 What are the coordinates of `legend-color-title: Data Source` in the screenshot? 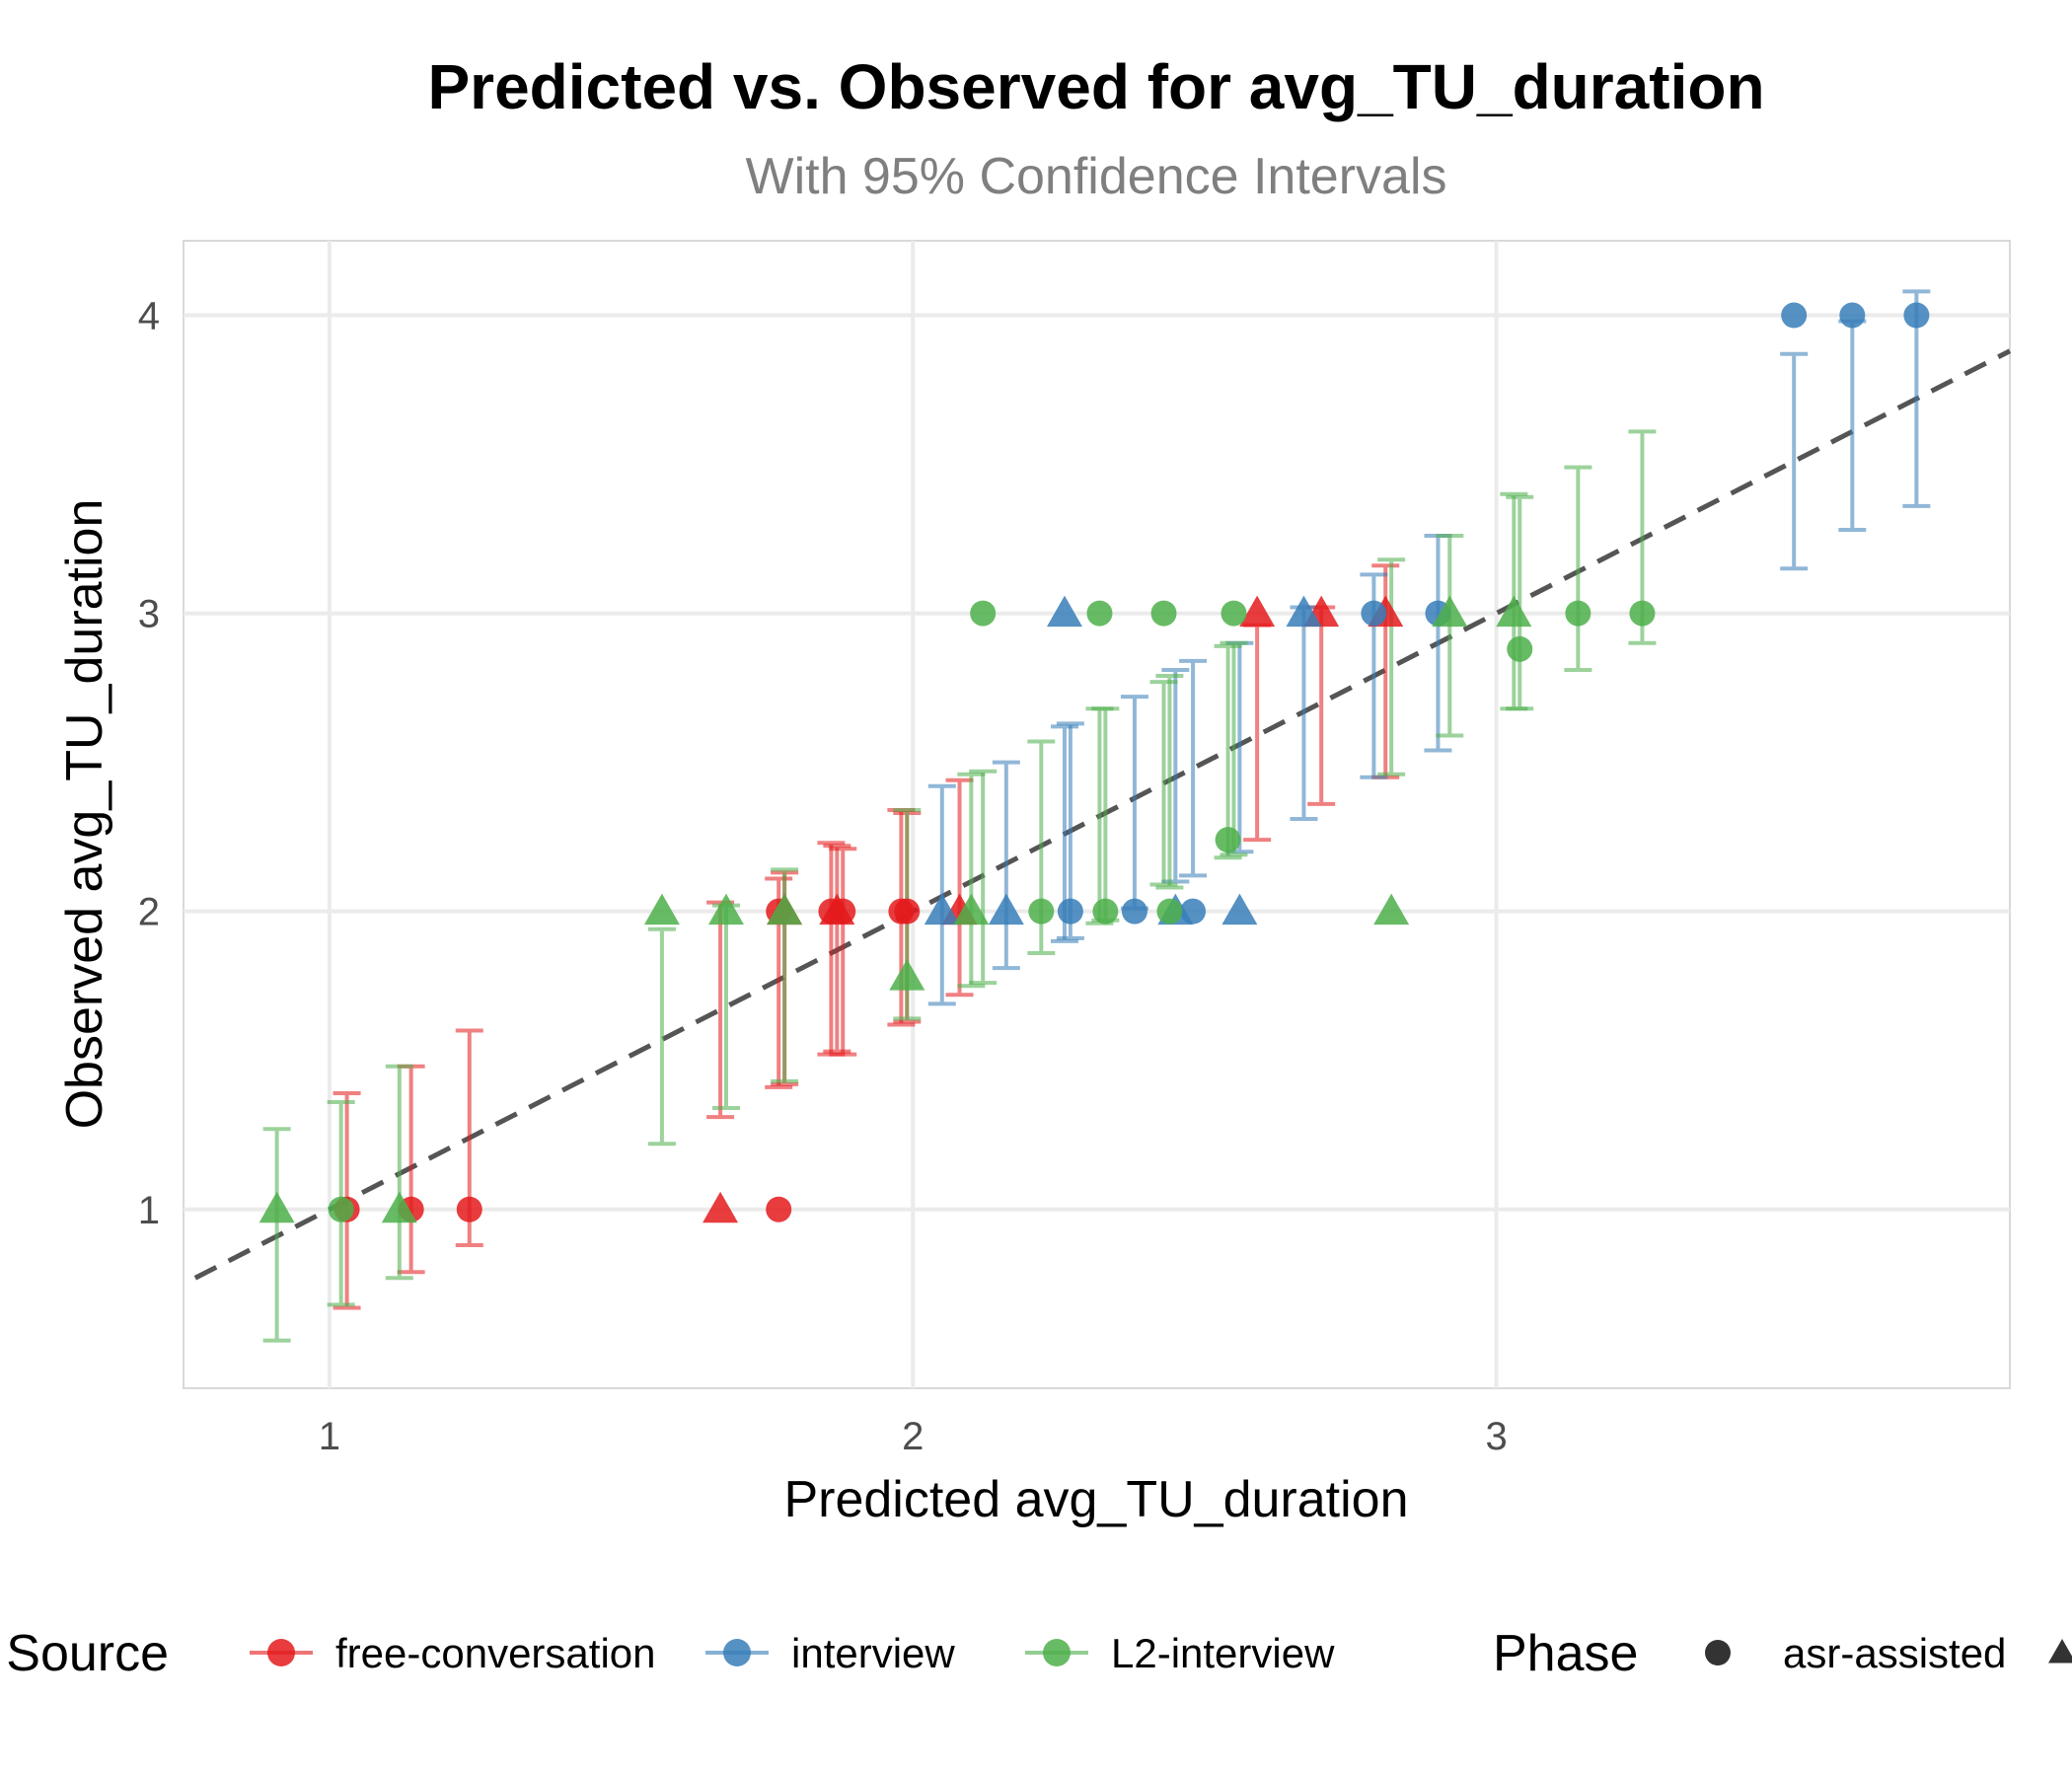 It's located at (85, 1654).